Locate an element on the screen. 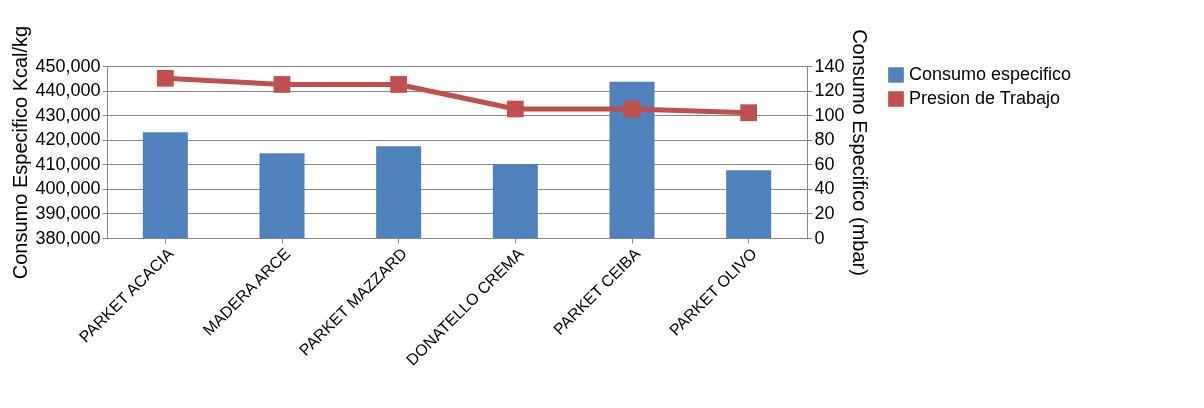 The image size is (1204, 408). y-tick-label: 450,000 is located at coordinates (68, 65).